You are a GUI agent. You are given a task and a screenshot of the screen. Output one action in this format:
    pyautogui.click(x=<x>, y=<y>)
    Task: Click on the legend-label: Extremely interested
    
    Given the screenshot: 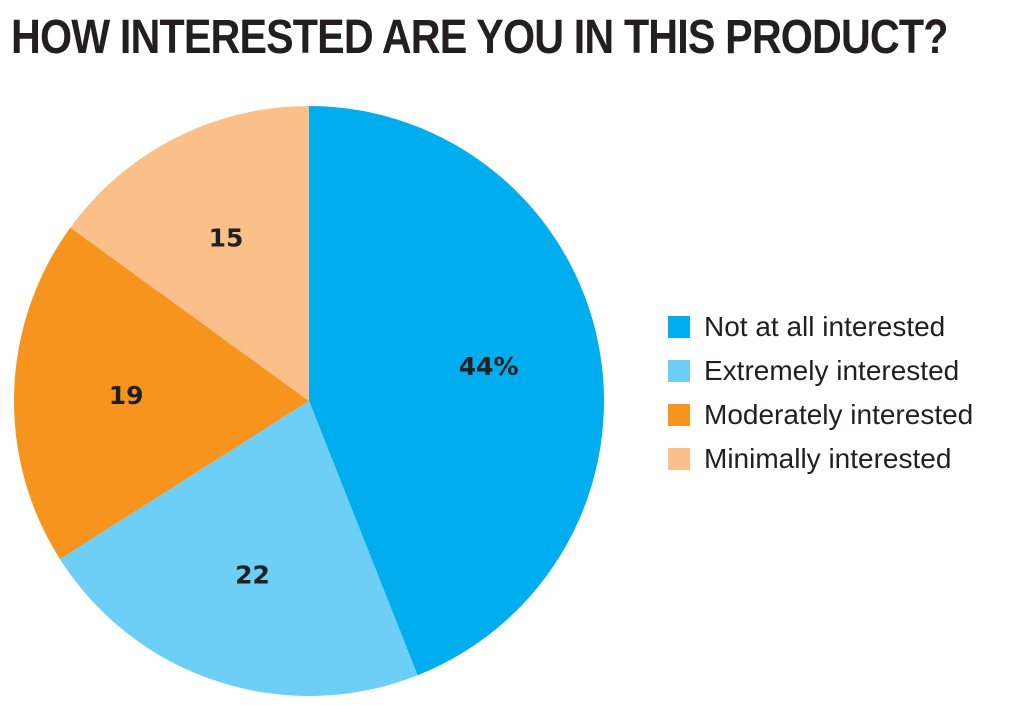 What is the action you would take?
    pyautogui.click(x=832, y=370)
    